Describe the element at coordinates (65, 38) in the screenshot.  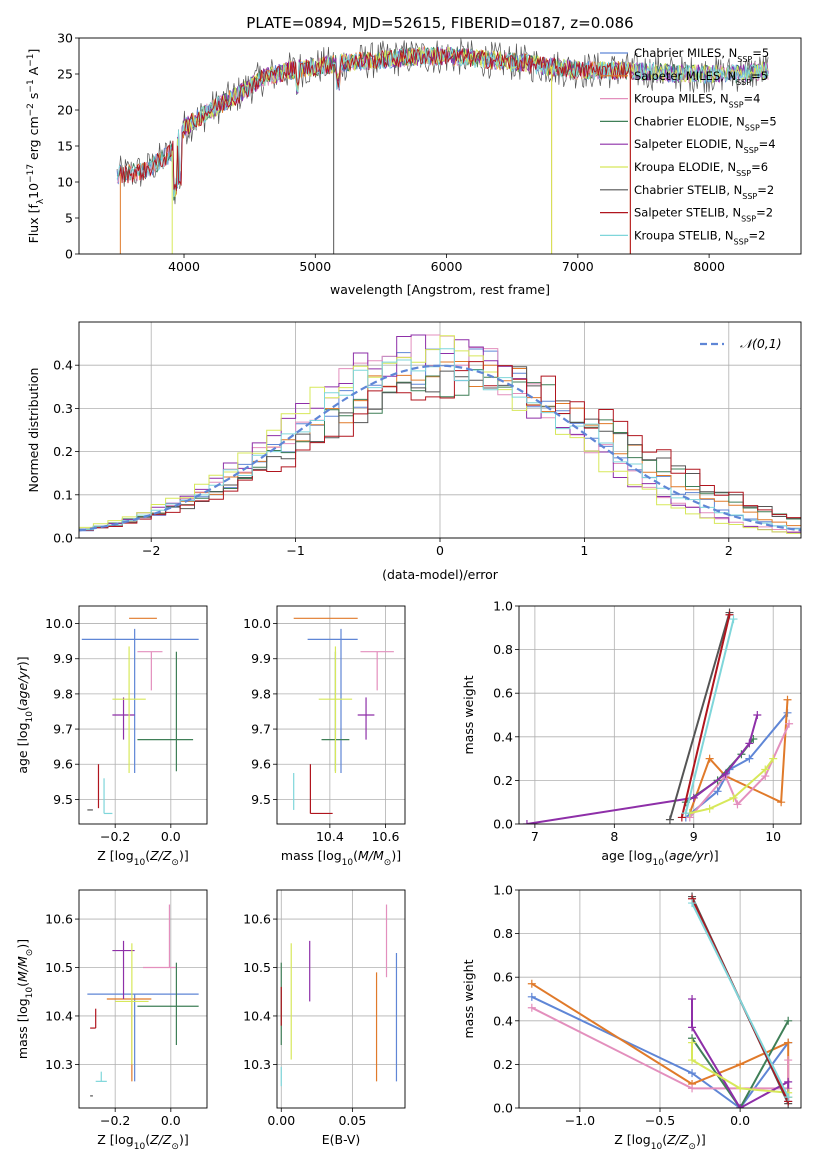
I see `y-tick-label: 30` at that location.